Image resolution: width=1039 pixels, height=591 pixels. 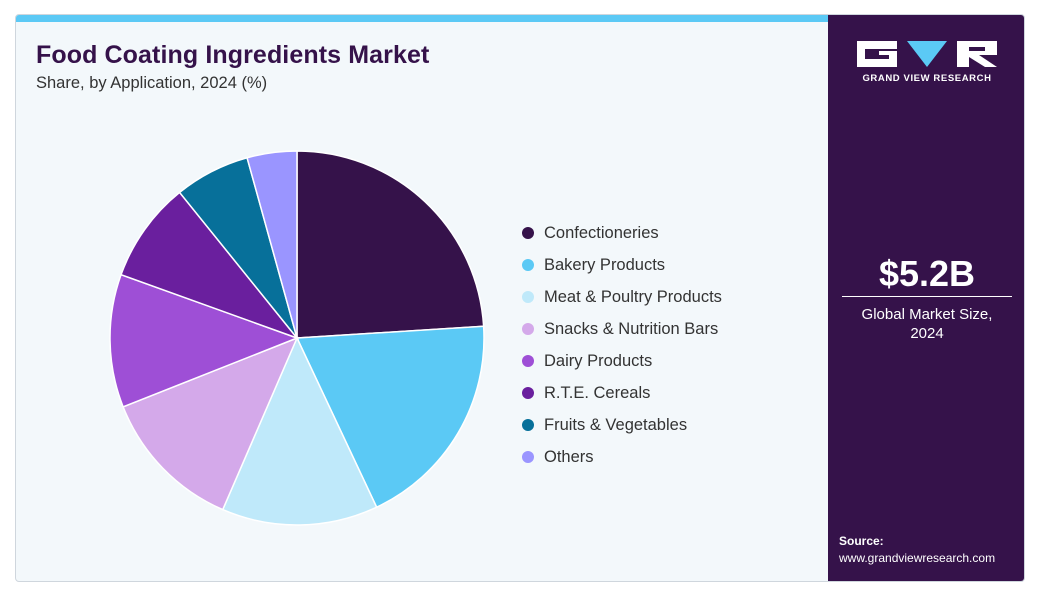 I want to click on legend-item: R.T.E. Cereals, so click(x=622, y=393).